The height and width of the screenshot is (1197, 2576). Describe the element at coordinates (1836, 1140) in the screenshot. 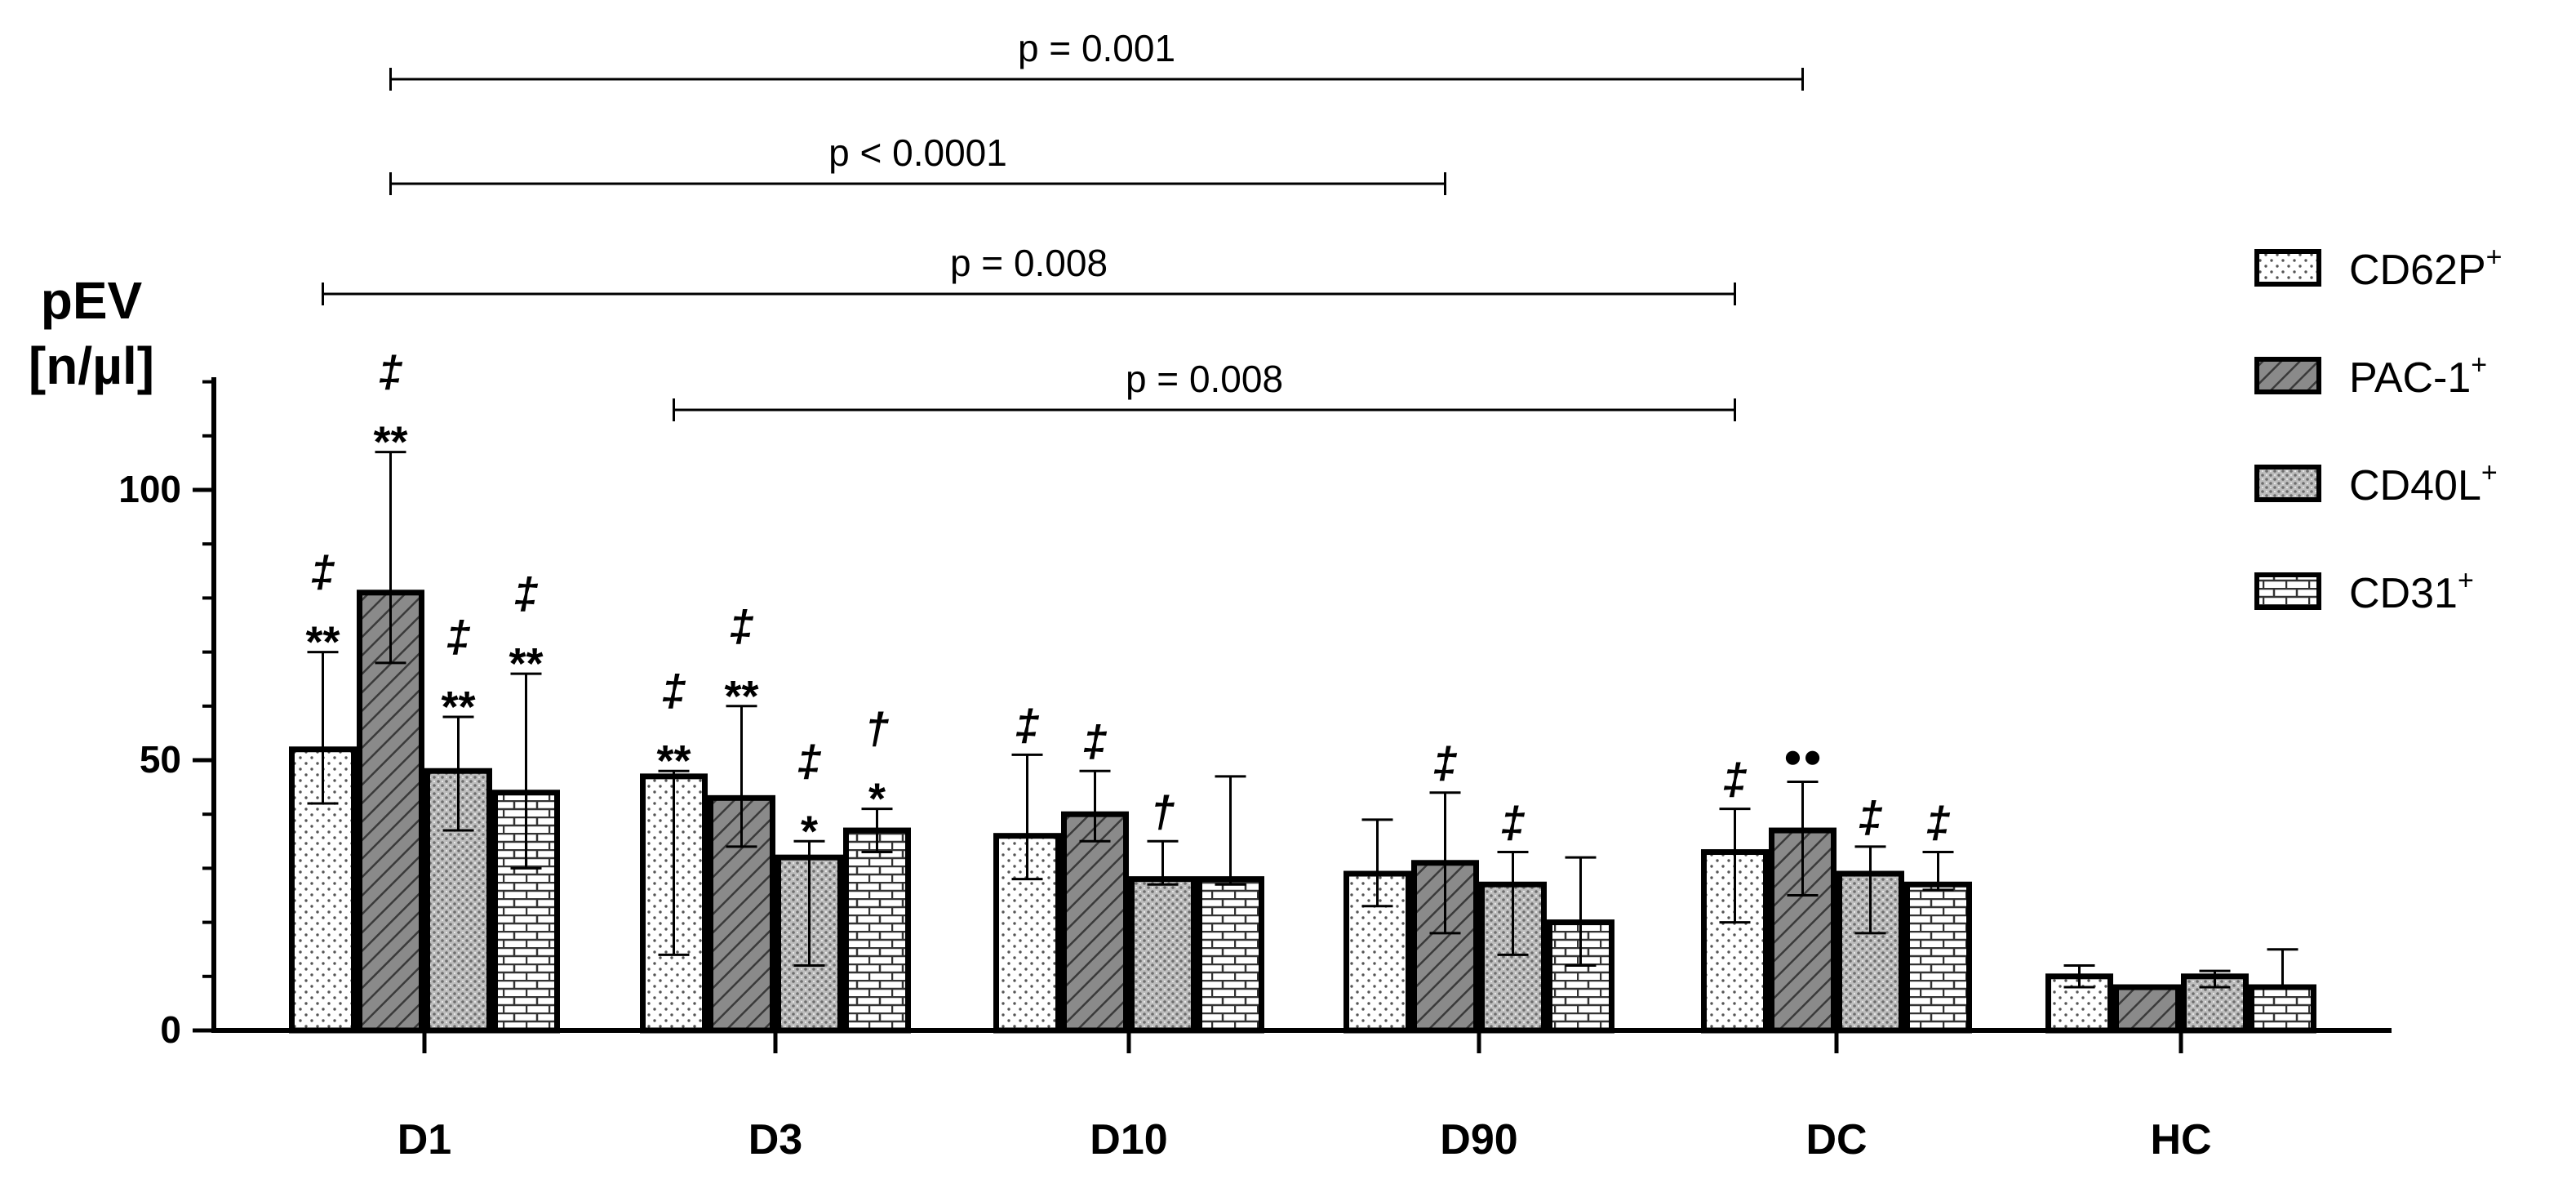

I see `x-tick-label: DC` at that location.